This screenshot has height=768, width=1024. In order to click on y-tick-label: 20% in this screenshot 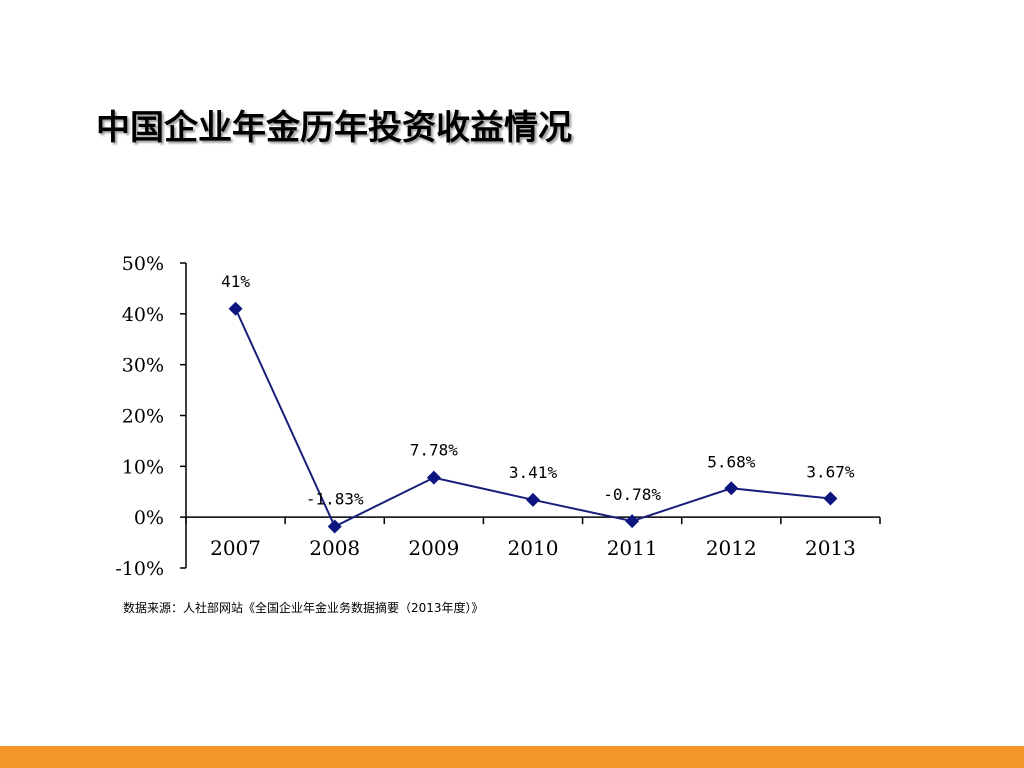, I will do `click(143, 417)`.